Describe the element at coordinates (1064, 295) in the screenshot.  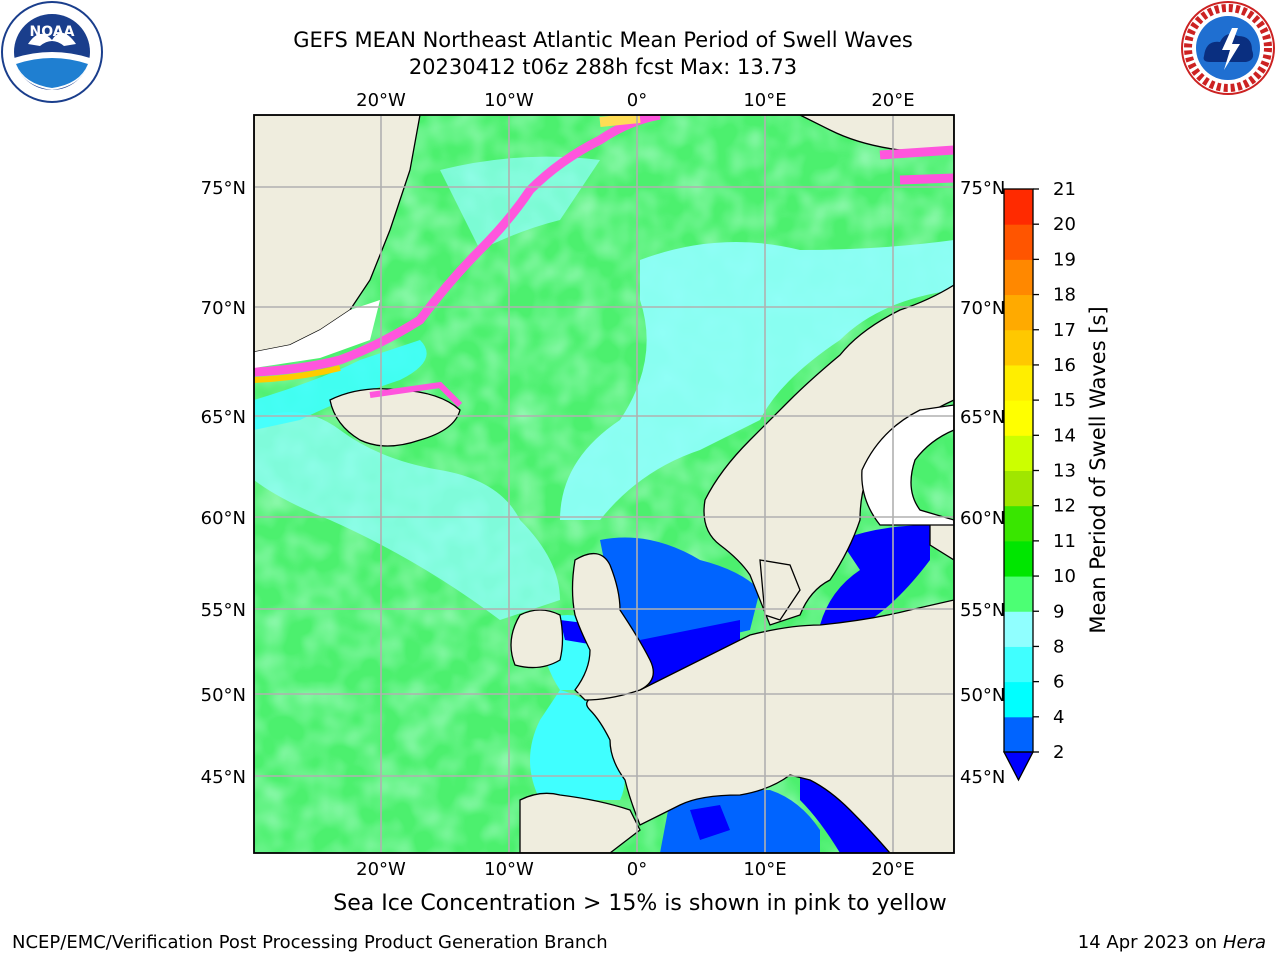
I see `colorbar-tick-label: 18` at that location.